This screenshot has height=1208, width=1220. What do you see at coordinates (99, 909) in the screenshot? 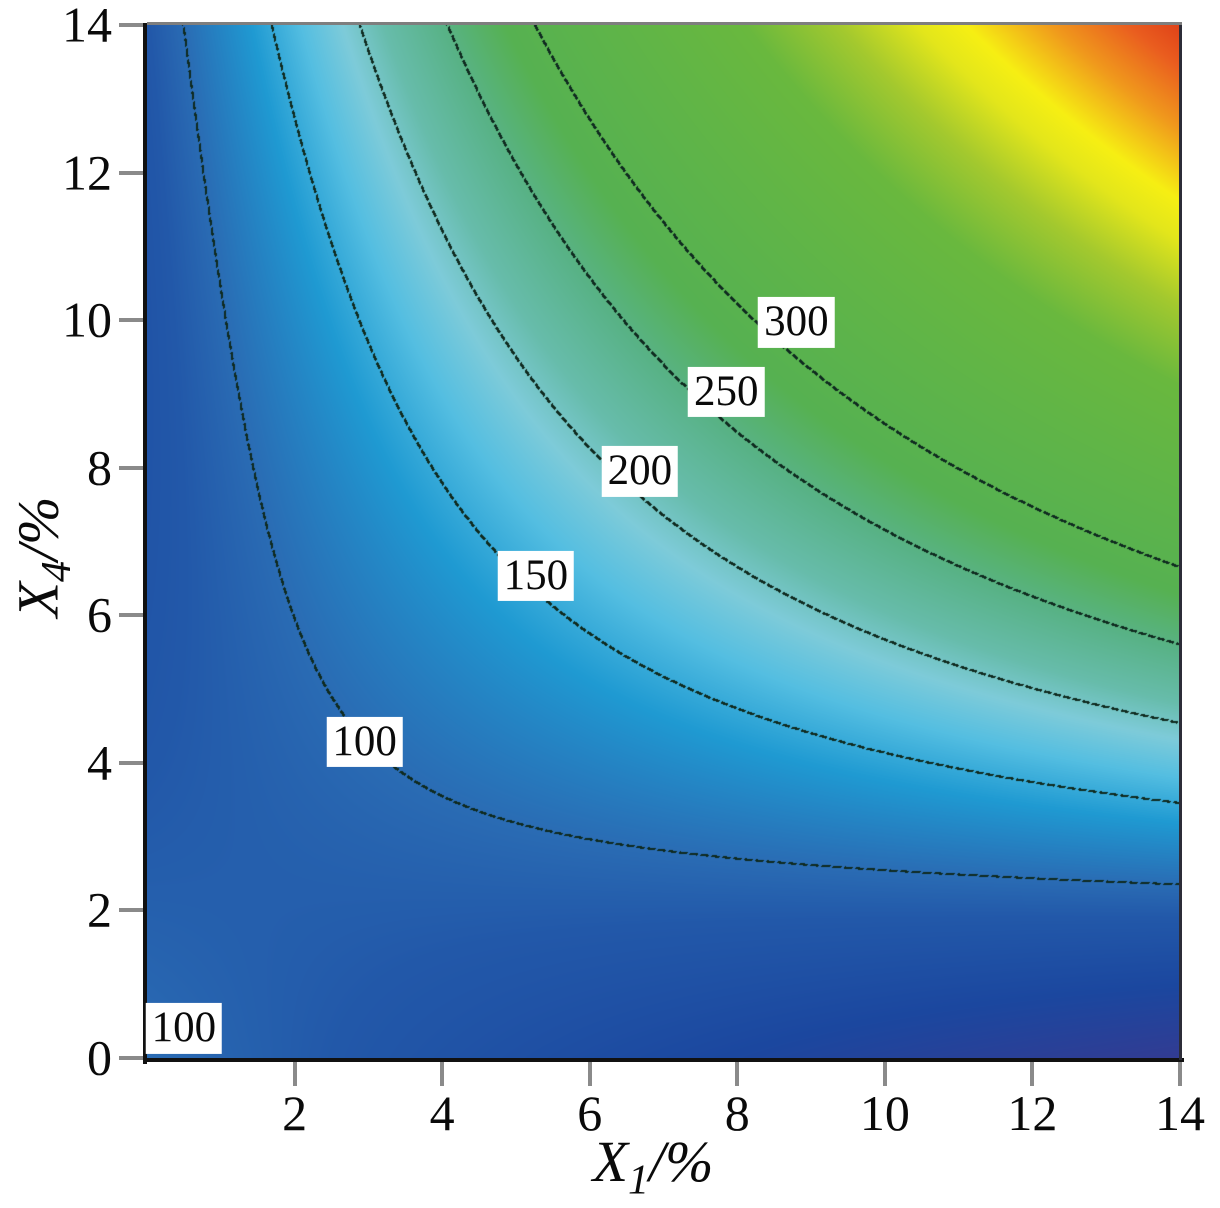
I see `y-tick-label-2: 2` at bounding box center [99, 909].